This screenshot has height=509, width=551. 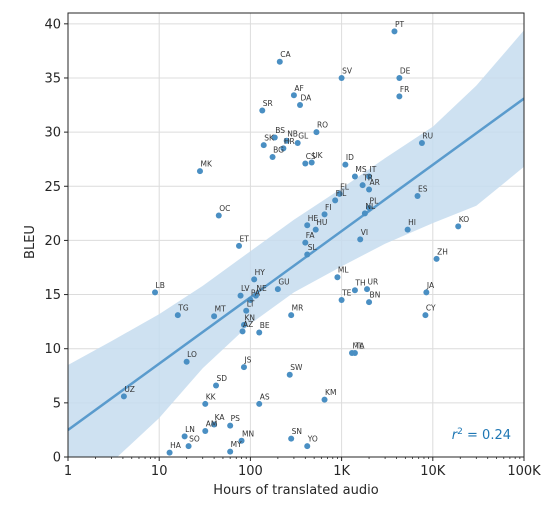 What do you see at coordinates (405, 70) in the screenshot?
I see `point-label: DE` at bounding box center [405, 70].